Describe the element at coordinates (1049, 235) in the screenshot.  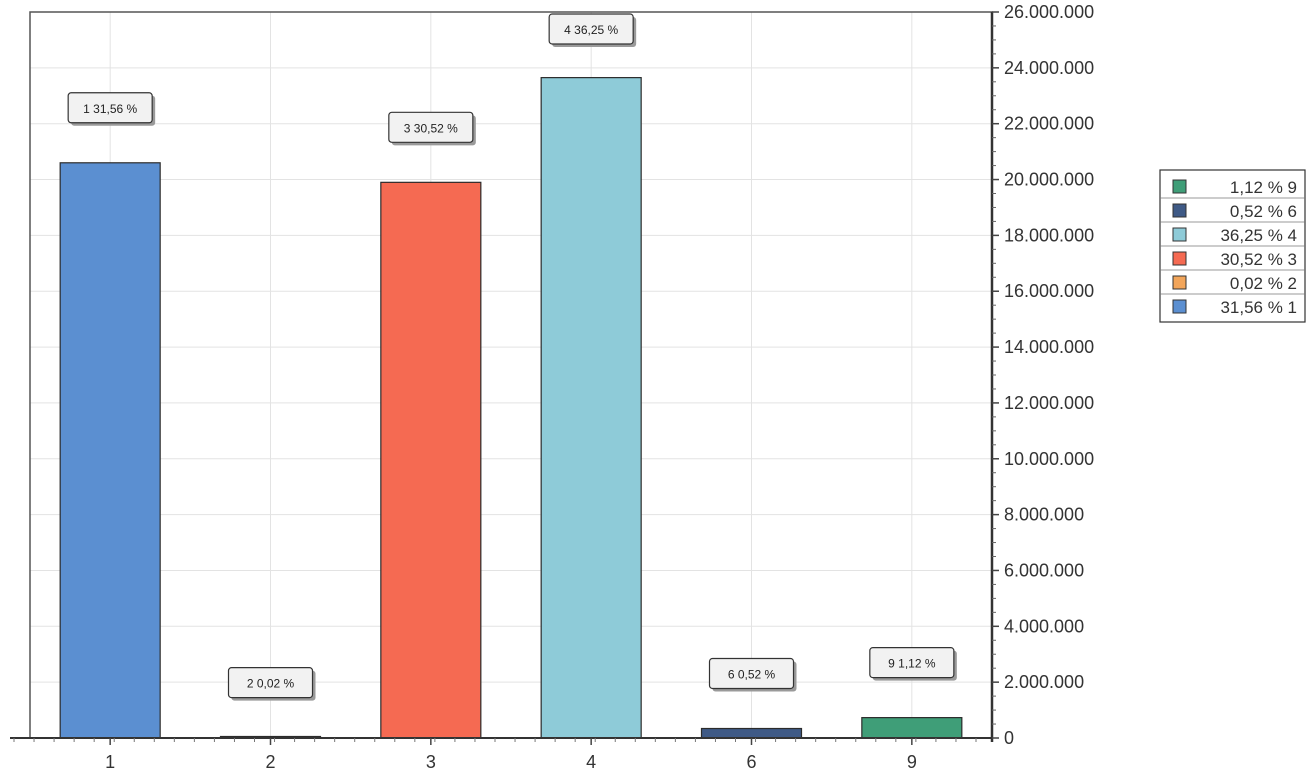
I see `y-tick-label: 18.000.000` at that location.